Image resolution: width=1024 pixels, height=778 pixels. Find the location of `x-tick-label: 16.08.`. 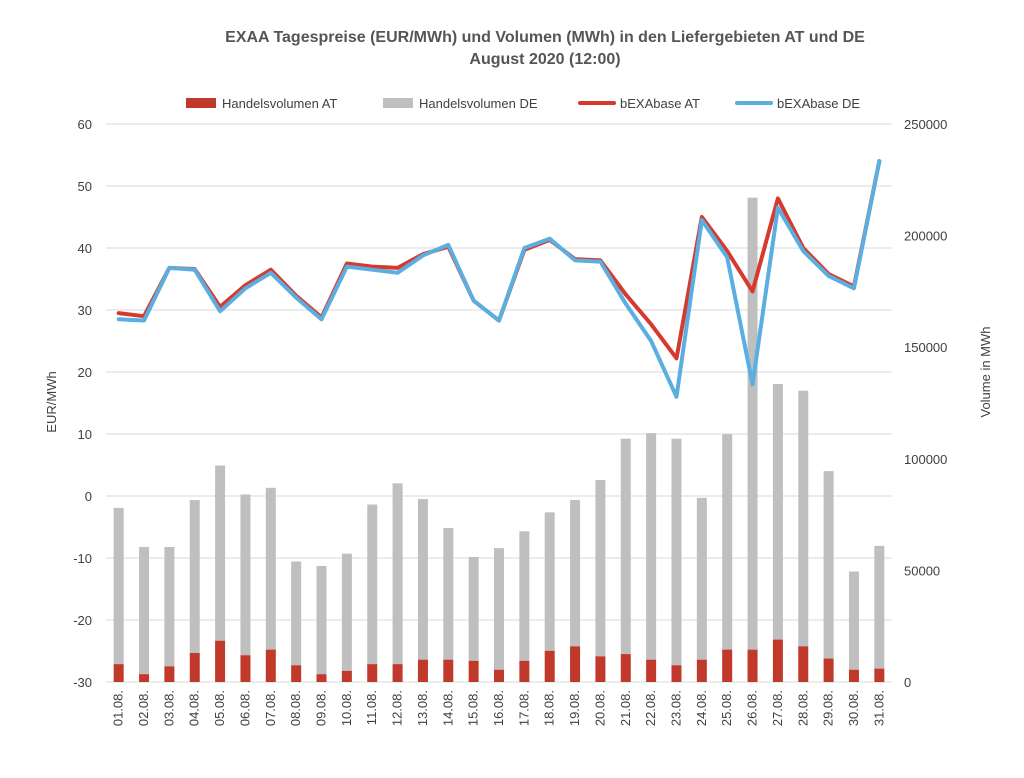

x-tick-label: 16.08. is located at coordinates (498, 708).